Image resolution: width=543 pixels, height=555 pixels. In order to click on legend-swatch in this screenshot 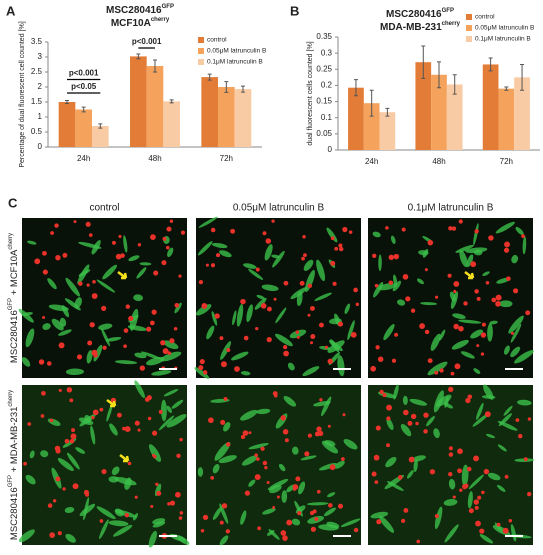, I will do `click(469, 28)`.